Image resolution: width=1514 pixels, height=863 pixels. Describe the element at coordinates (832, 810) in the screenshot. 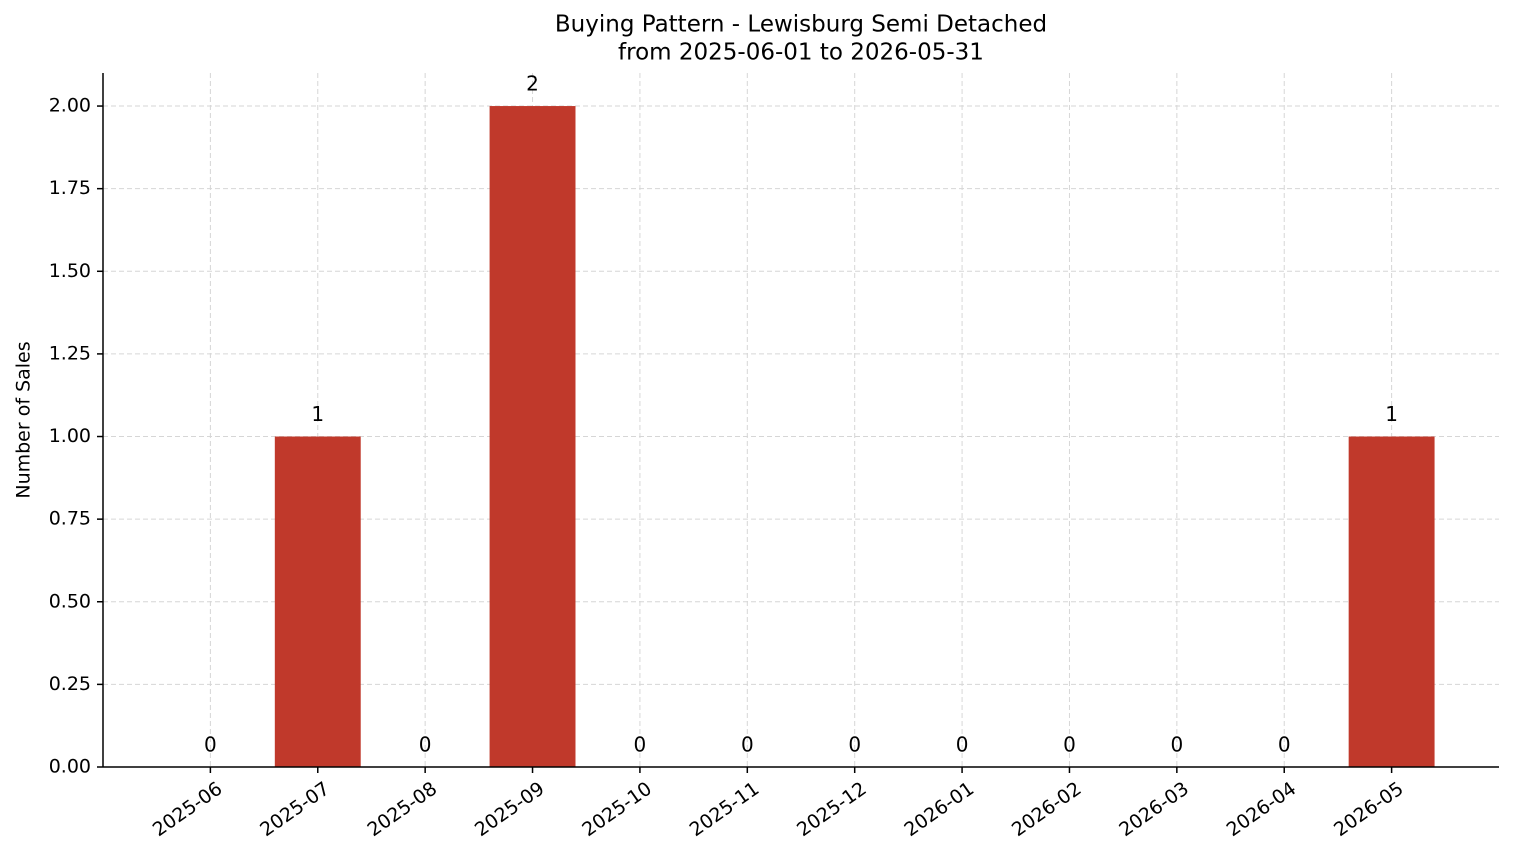

I see `x-tick-label: 2025-12` at that location.